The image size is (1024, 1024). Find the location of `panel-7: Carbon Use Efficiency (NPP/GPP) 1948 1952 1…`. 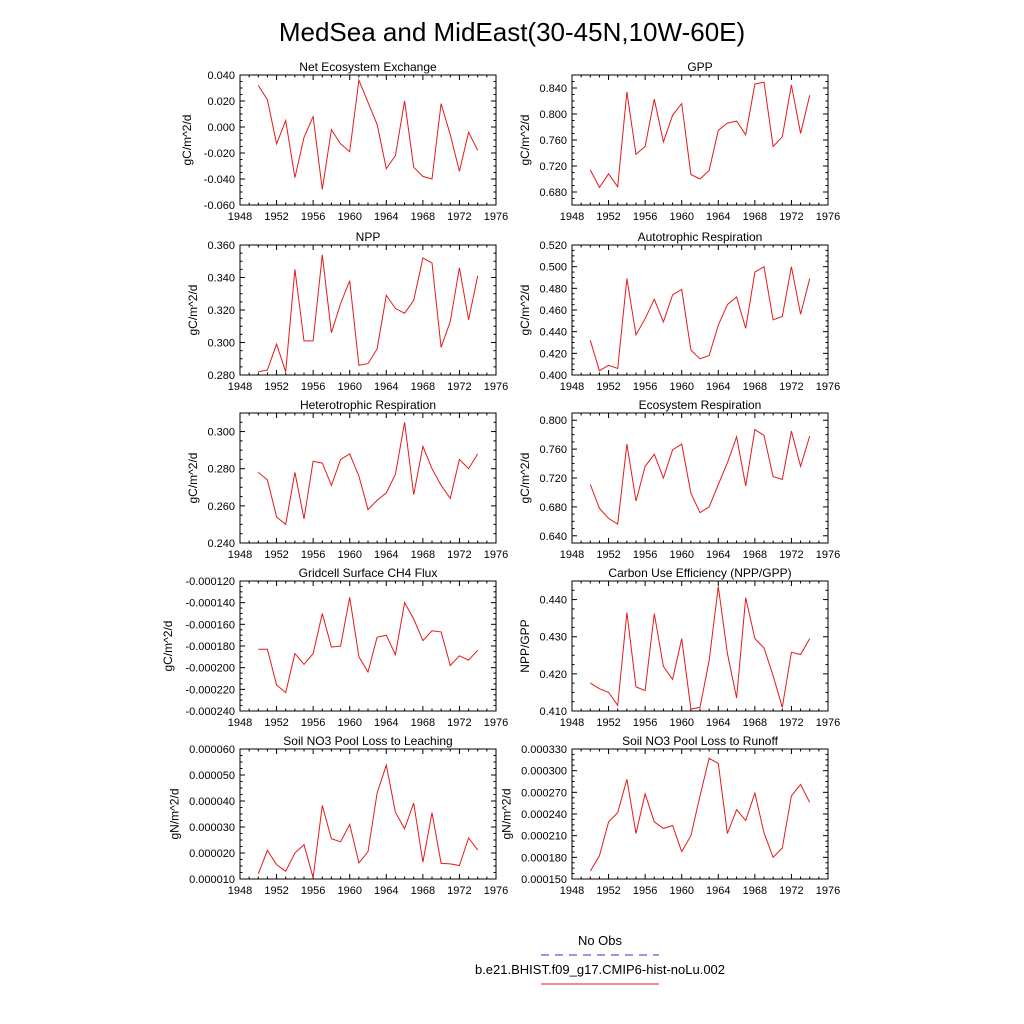

panel-7: Carbon Use Efficiency (NPP/GPP) 1948 1952 1… is located at coordinates (679, 647).